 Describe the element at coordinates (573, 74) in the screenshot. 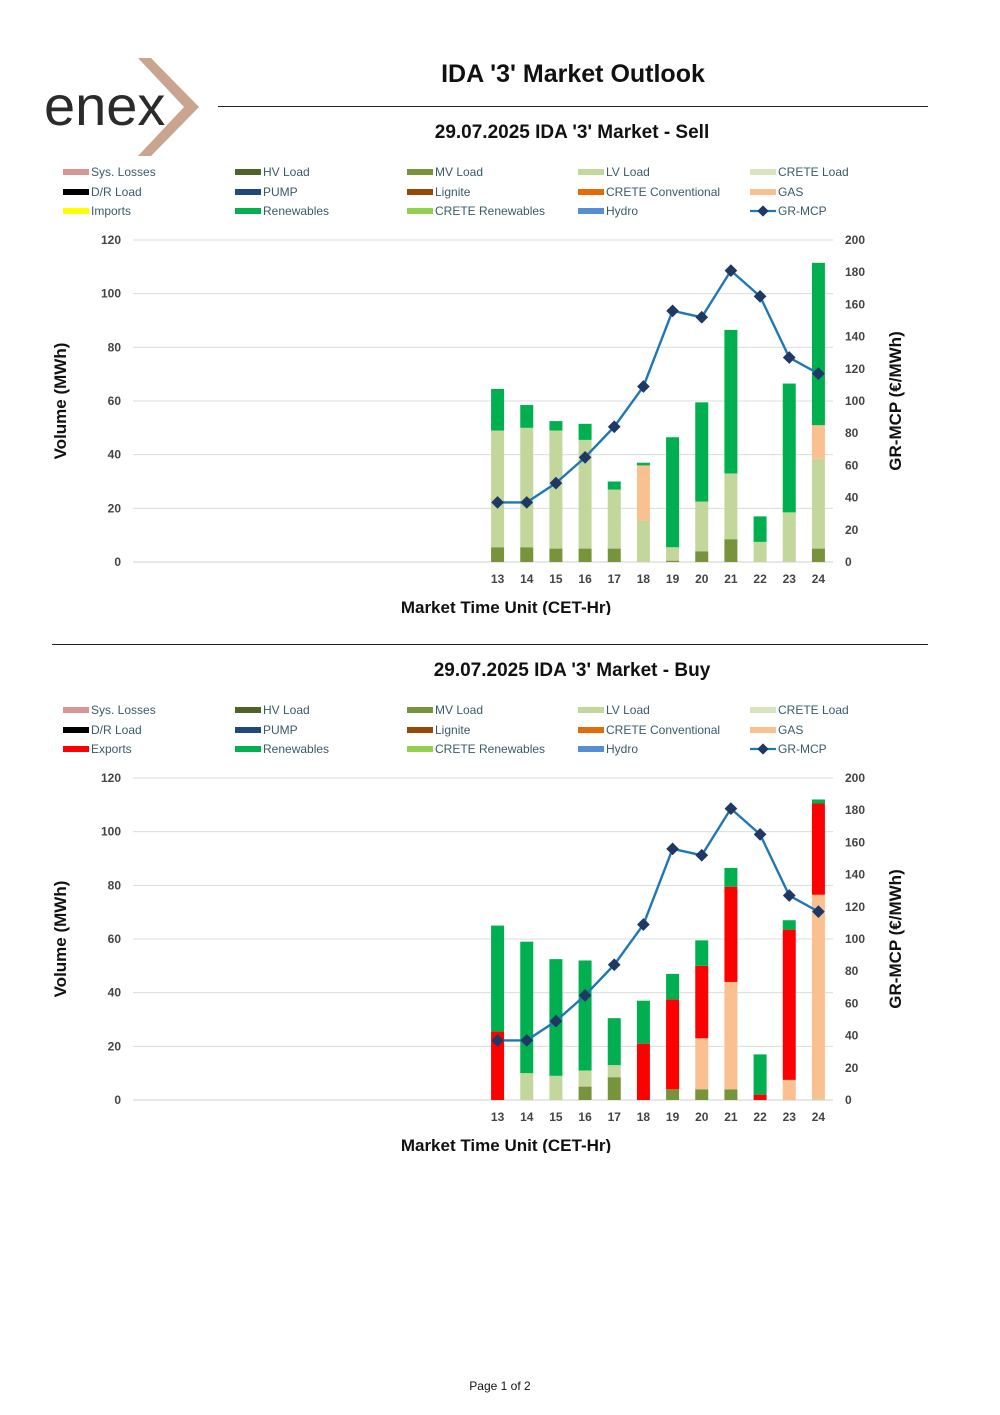

I see `page-title: IDA '3' Market Outlook` at that location.